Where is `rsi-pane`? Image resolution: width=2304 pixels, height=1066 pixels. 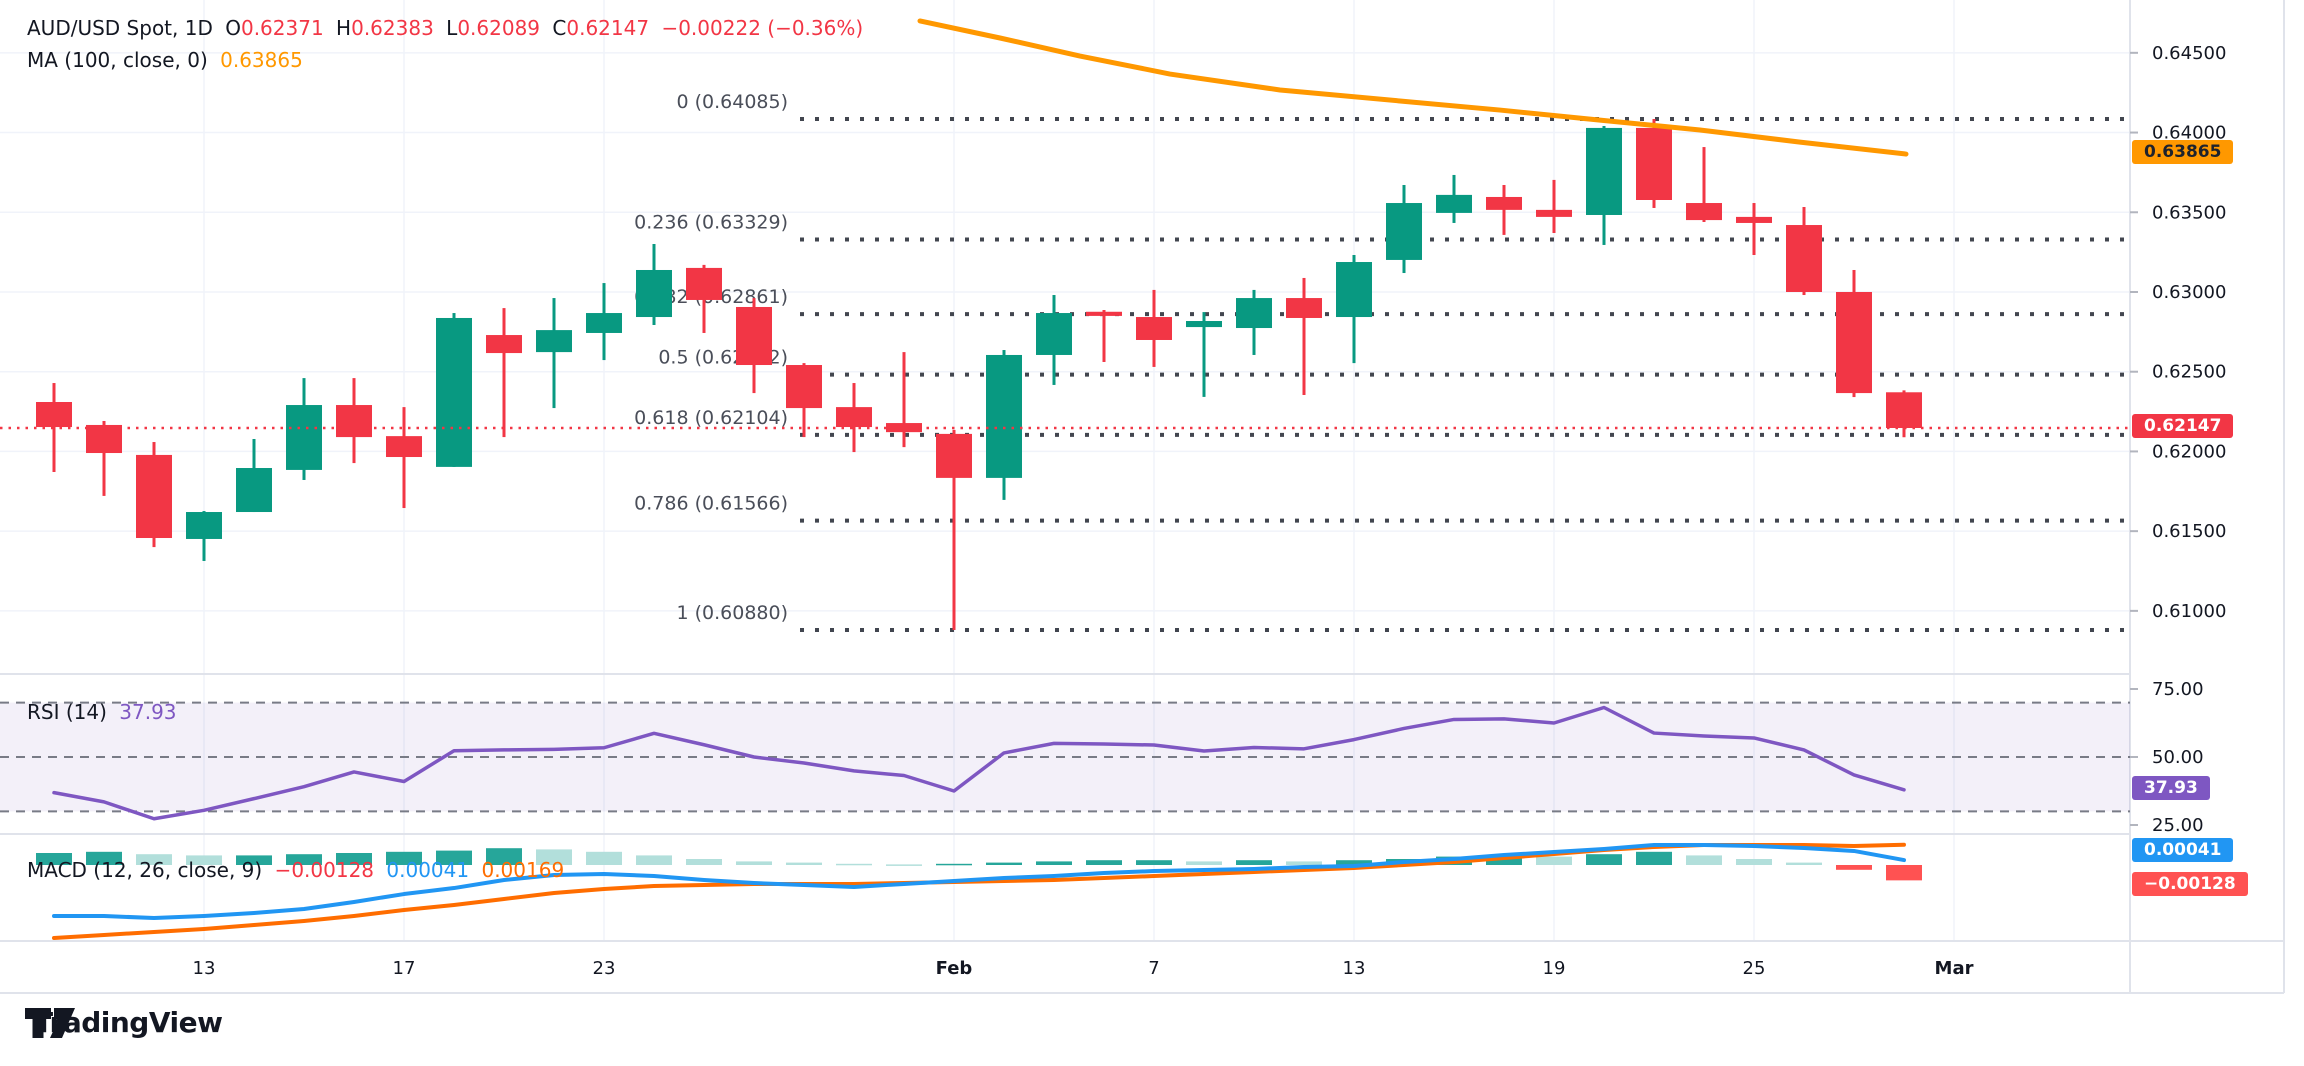 rsi-pane is located at coordinates (1065, 761).